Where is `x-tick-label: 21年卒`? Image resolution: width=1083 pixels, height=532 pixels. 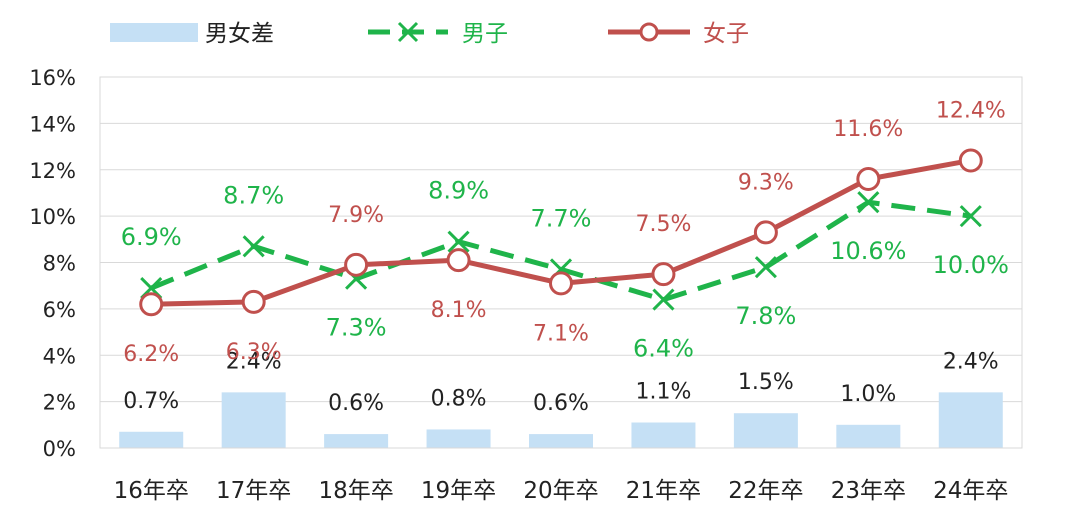
x-tick-label: 21年卒 is located at coordinates (663, 491).